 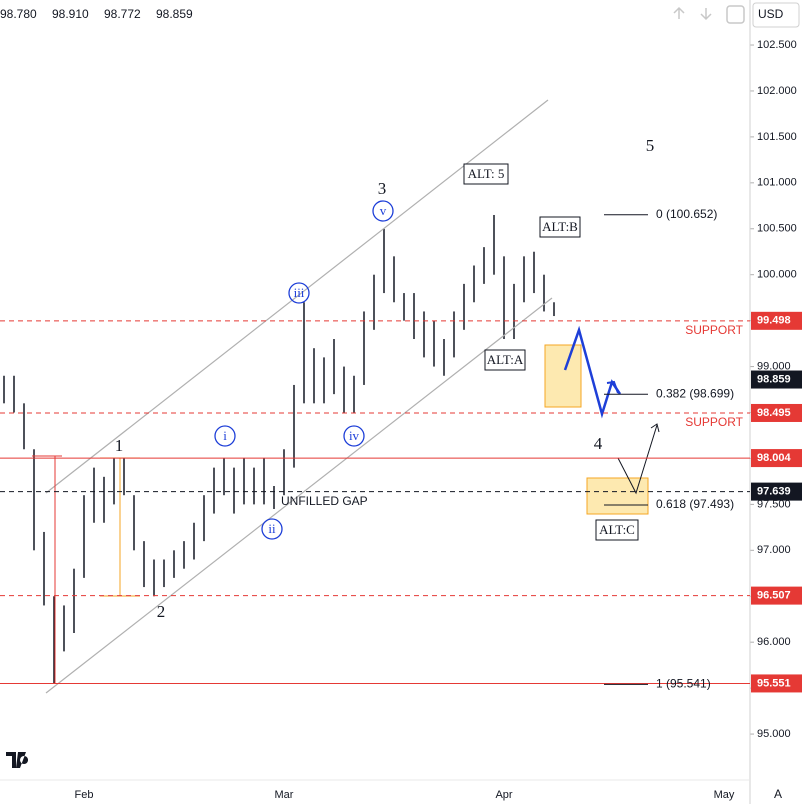 I want to click on wave-label: v, so click(x=383, y=210).